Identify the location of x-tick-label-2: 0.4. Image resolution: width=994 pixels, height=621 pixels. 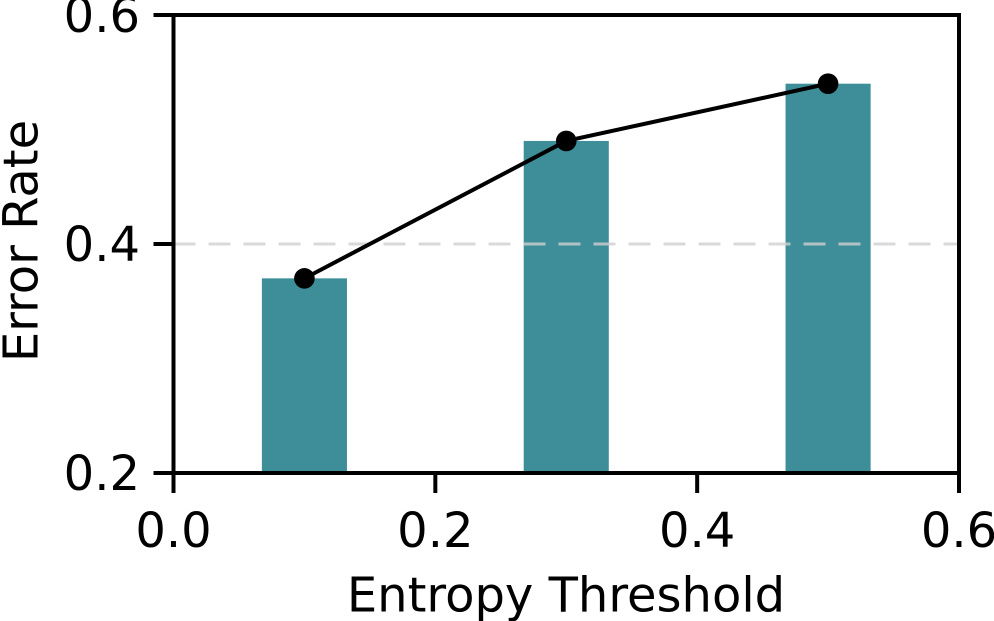
(697, 531).